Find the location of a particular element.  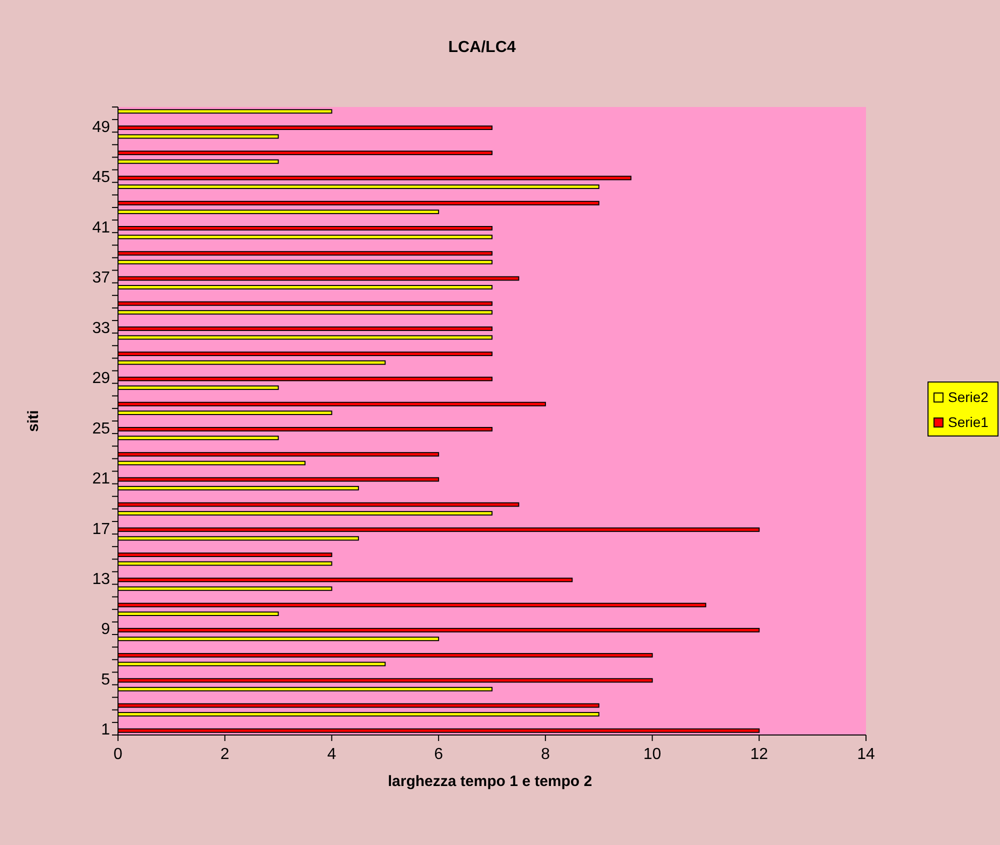

y-tick-label: 17 is located at coordinates (101, 529).